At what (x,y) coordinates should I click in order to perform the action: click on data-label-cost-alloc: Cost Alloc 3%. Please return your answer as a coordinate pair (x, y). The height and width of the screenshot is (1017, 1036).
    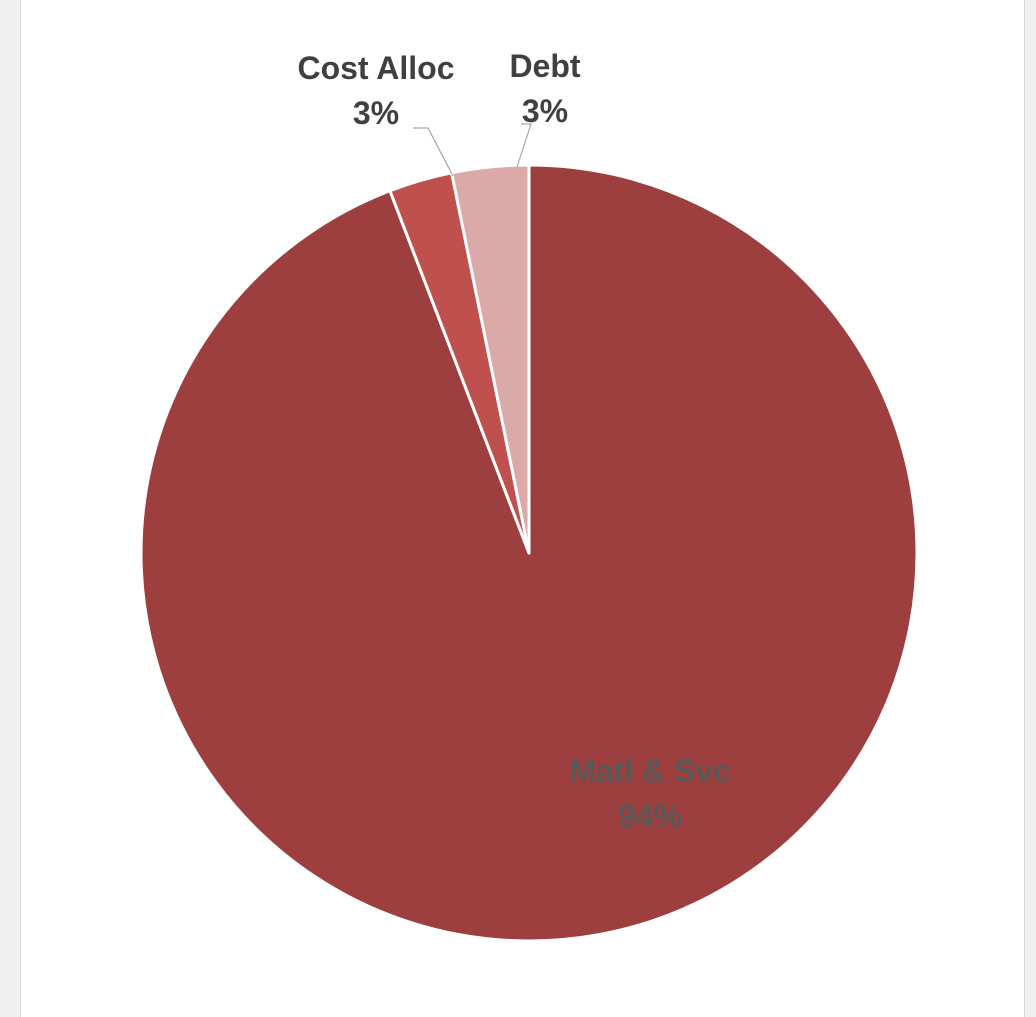
    Looking at the image, I should click on (375, 90).